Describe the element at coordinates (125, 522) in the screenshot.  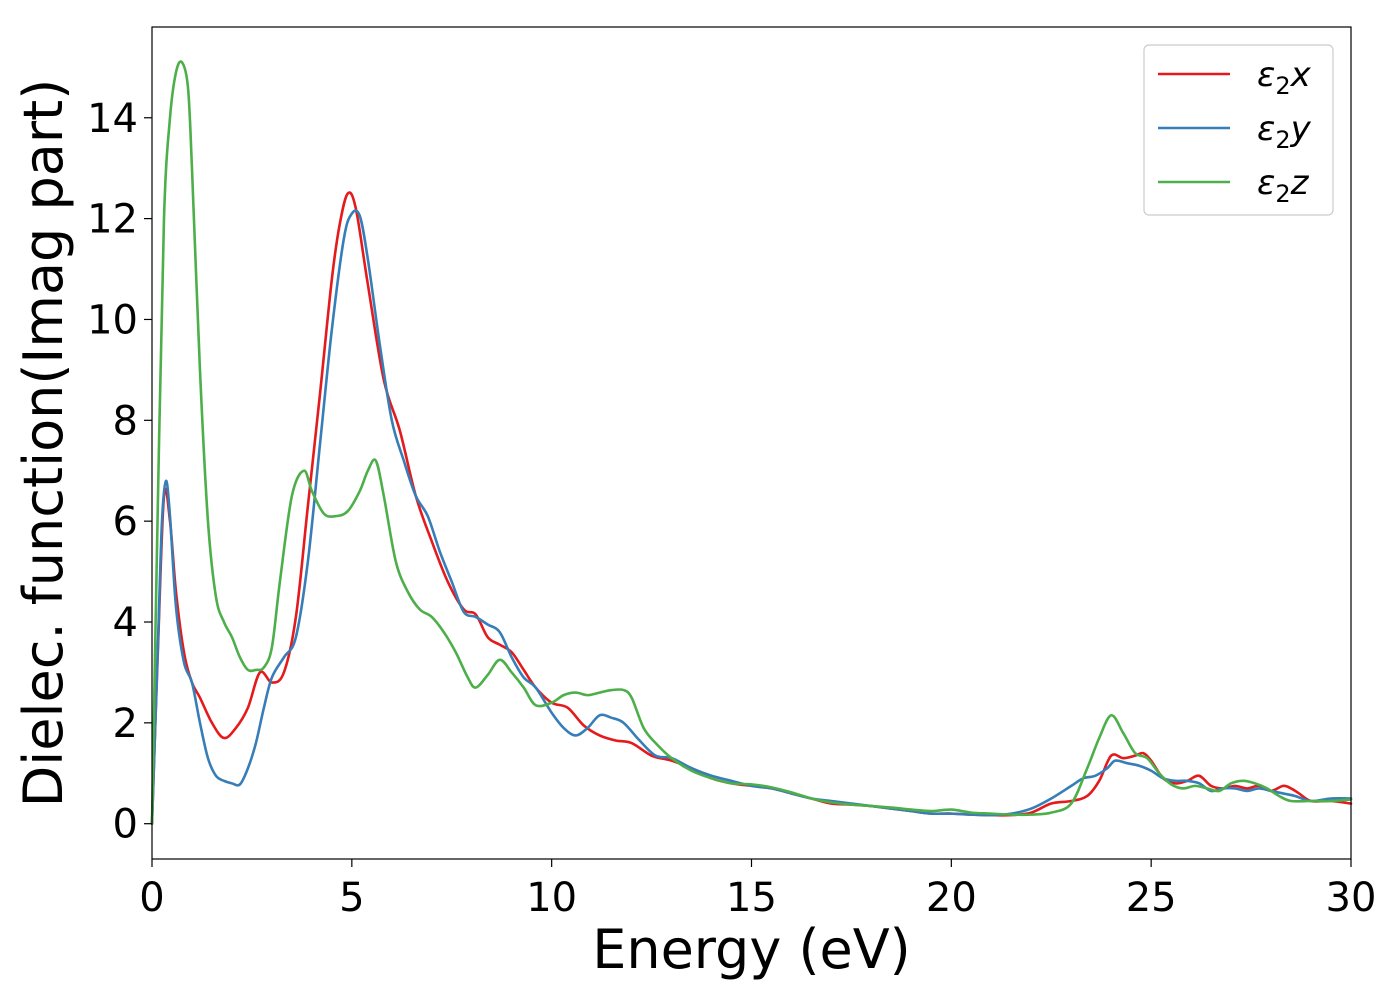
I see `y-tick-label: 6` at that location.